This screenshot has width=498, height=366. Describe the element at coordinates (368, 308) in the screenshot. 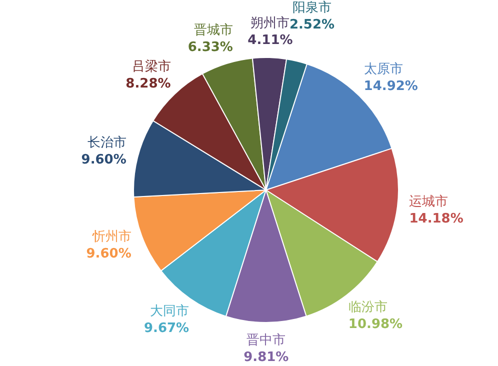

I see `slice-label: 临汾市` at that location.